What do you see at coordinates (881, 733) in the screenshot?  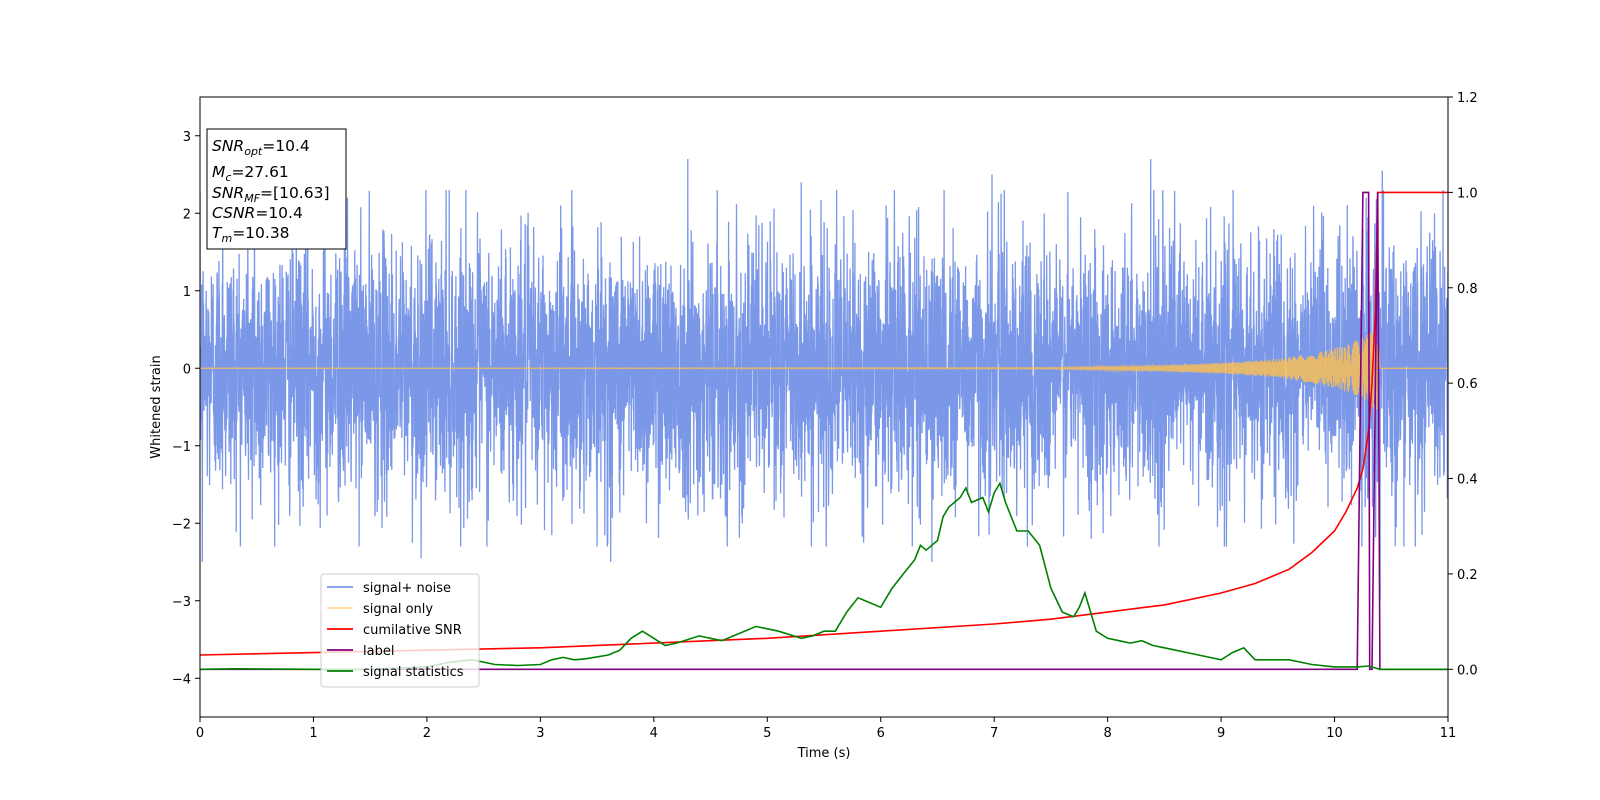 I see `x-tick-label: 6` at bounding box center [881, 733].